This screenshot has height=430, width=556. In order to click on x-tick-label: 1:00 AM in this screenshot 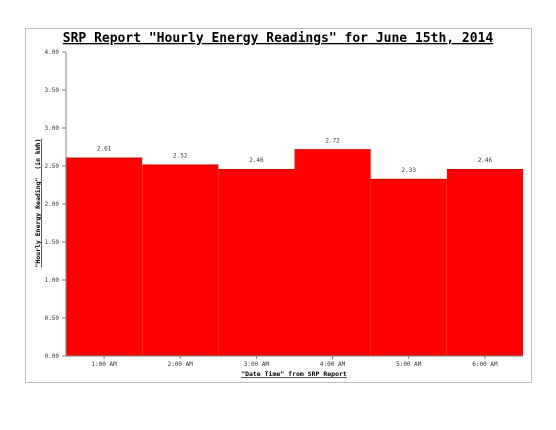, I will do `click(104, 364)`.